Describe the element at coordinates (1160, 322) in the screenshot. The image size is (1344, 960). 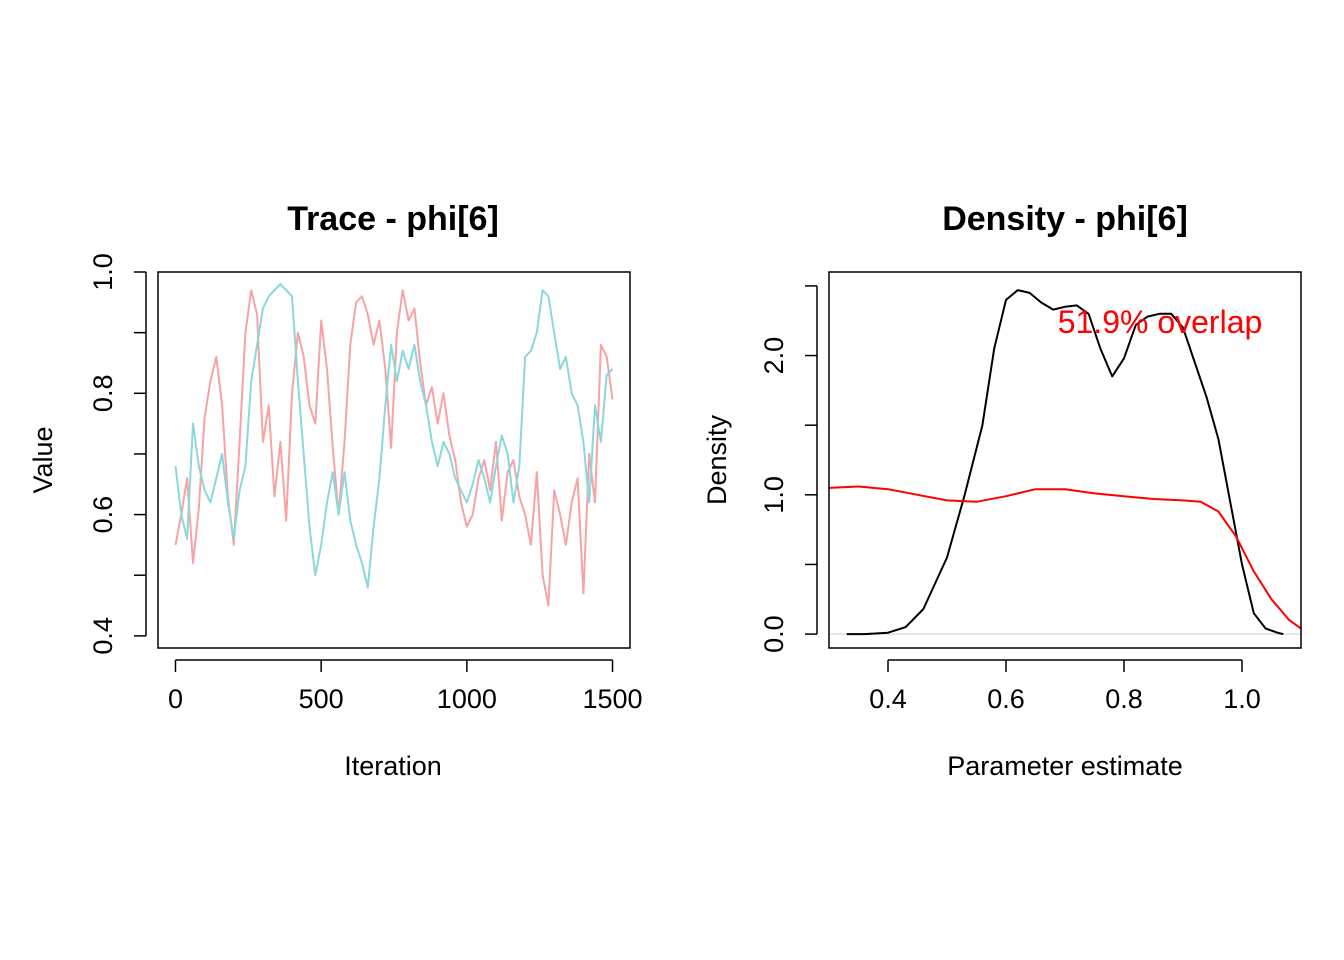
I see `overlap-annotation: 51.9% overlap` at that location.